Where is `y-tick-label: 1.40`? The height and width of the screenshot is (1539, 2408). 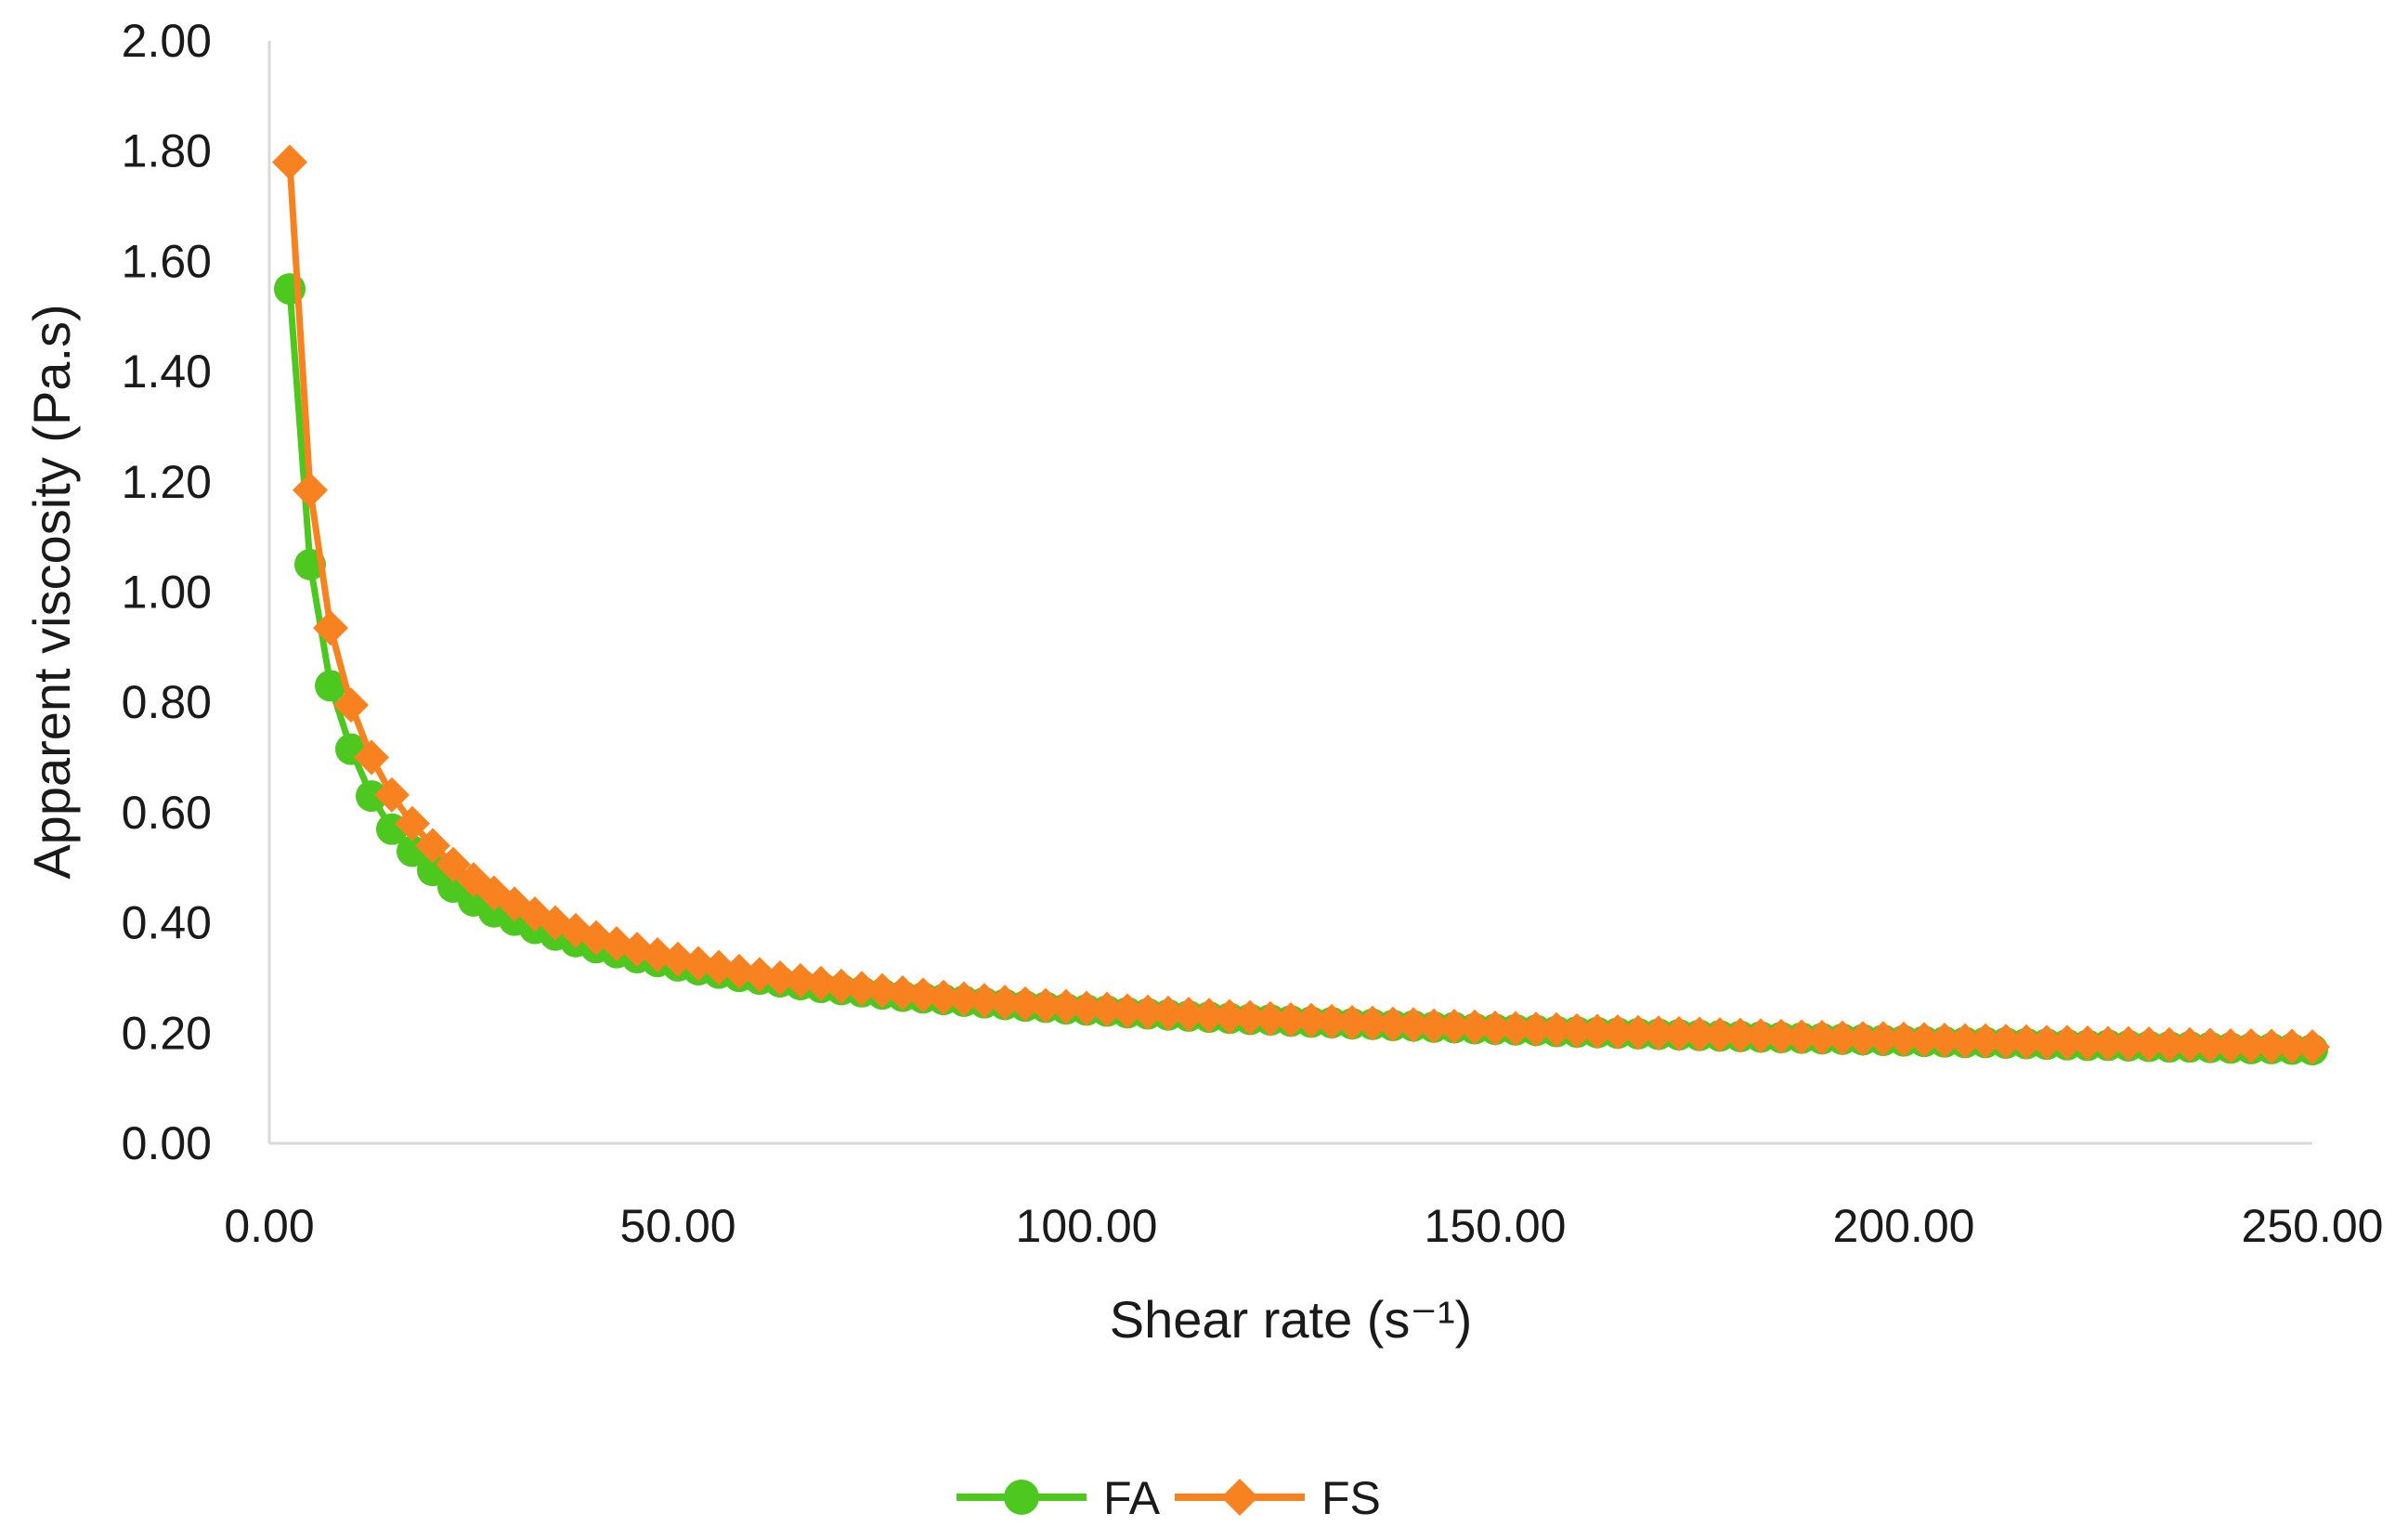 y-tick-label: 1.40 is located at coordinates (167, 372).